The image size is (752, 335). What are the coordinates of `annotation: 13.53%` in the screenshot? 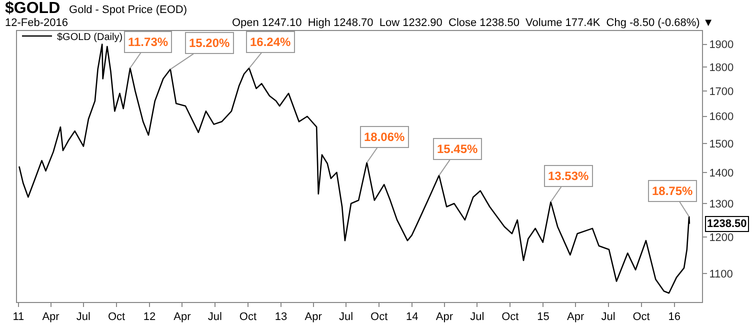 It's located at (569, 176).